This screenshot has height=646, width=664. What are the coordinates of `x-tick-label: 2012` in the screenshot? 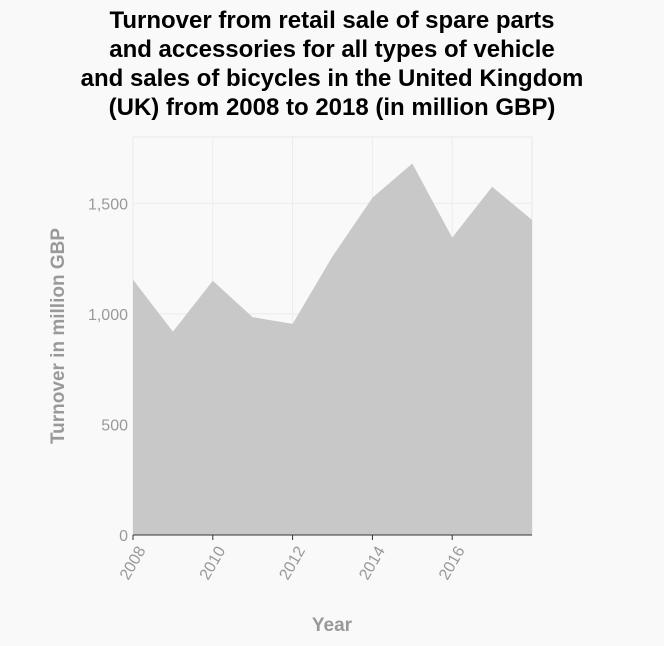 It's located at (293, 563).